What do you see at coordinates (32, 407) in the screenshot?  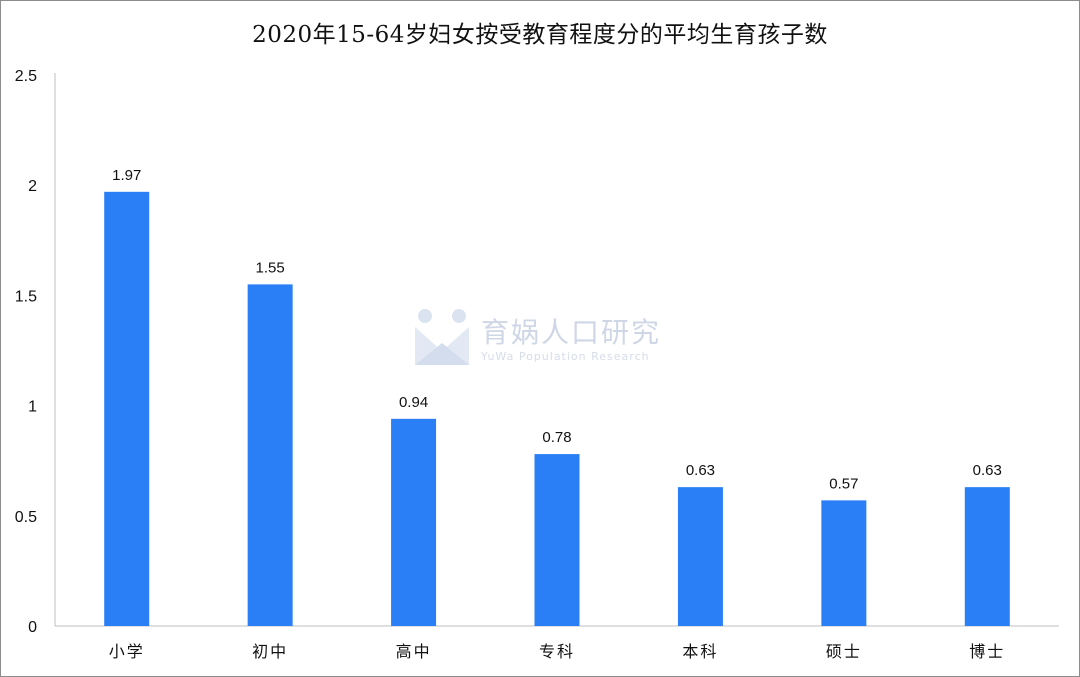 I see `y-tick-label: 1` at bounding box center [32, 407].